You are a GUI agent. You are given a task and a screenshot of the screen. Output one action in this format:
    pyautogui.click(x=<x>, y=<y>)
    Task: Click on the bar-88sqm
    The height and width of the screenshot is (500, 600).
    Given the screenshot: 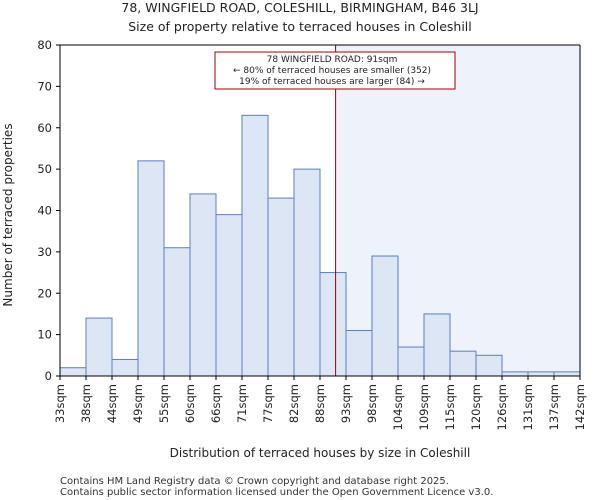 What is the action you would take?
    pyautogui.click(x=333, y=324)
    